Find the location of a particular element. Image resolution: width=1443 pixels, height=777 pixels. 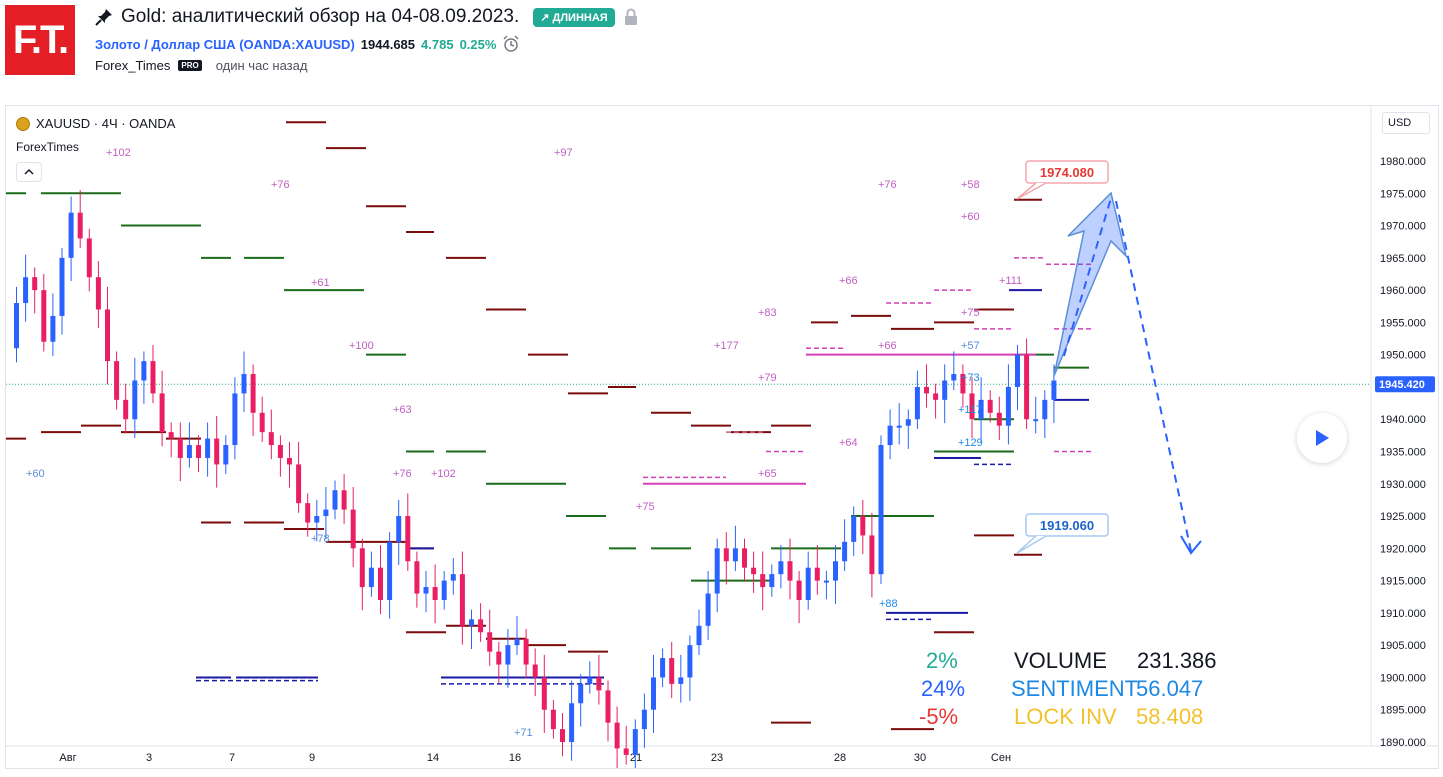

callout-low-pointer is located at coordinates (1031, 544).